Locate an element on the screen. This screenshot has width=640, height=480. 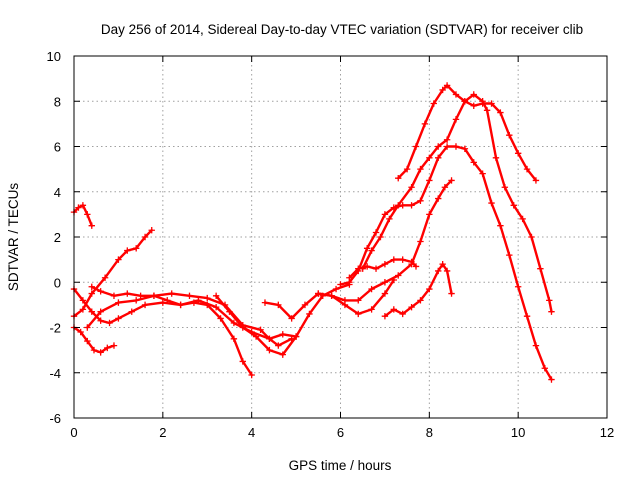
y-tick-label: -6 is located at coordinates (55, 418).